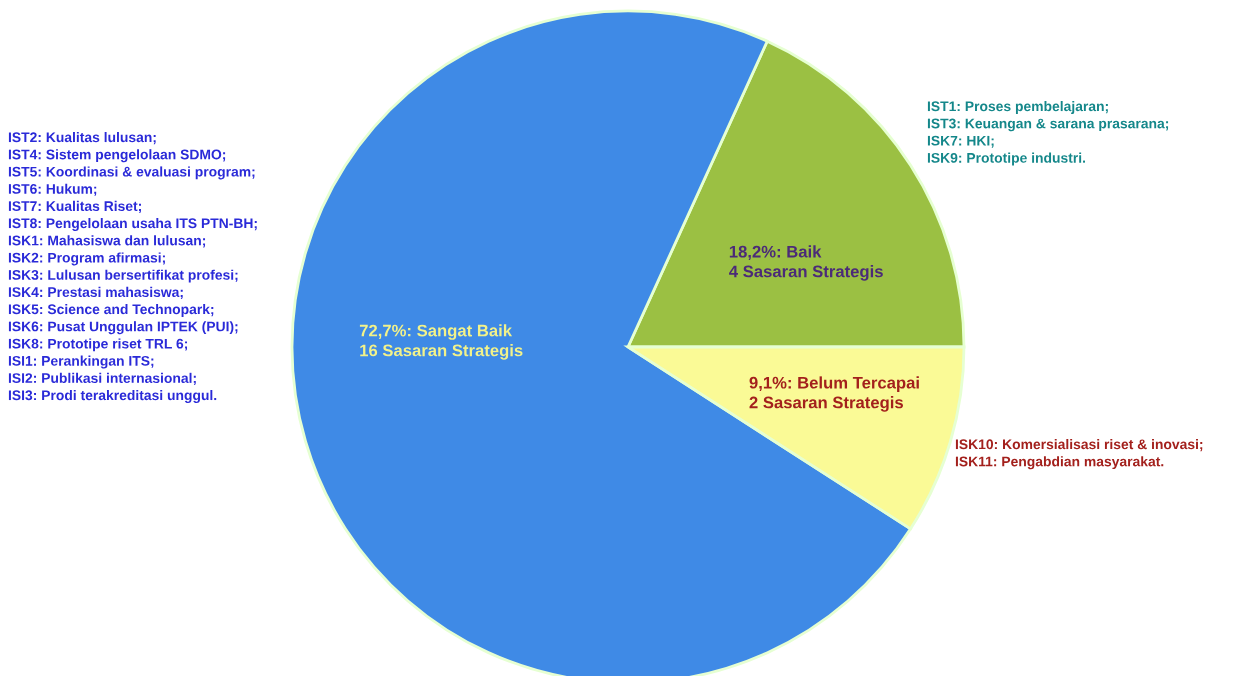 The width and height of the screenshot is (1238, 676). I want to click on text: 16 Sasaran Strategis, so click(441, 352).